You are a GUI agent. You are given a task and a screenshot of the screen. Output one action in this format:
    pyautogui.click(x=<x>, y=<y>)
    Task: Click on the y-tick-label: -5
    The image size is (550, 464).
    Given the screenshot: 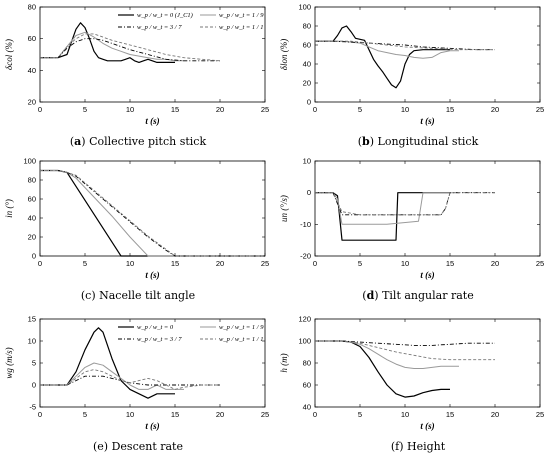 What is the action you would take?
    pyautogui.click(x=32, y=407)
    